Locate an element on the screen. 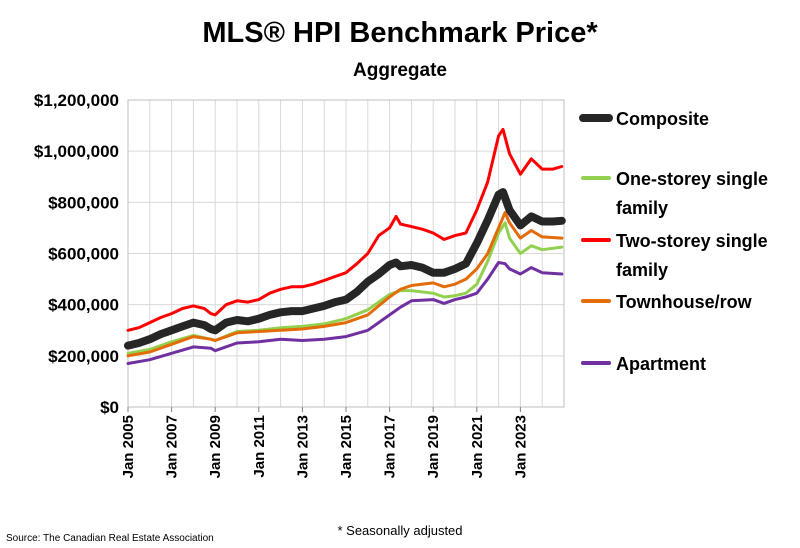 Image resolution: width=800 pixels, height=548 pixels. chart-subtitle: Aggregate is located at coordinates (400, 70).